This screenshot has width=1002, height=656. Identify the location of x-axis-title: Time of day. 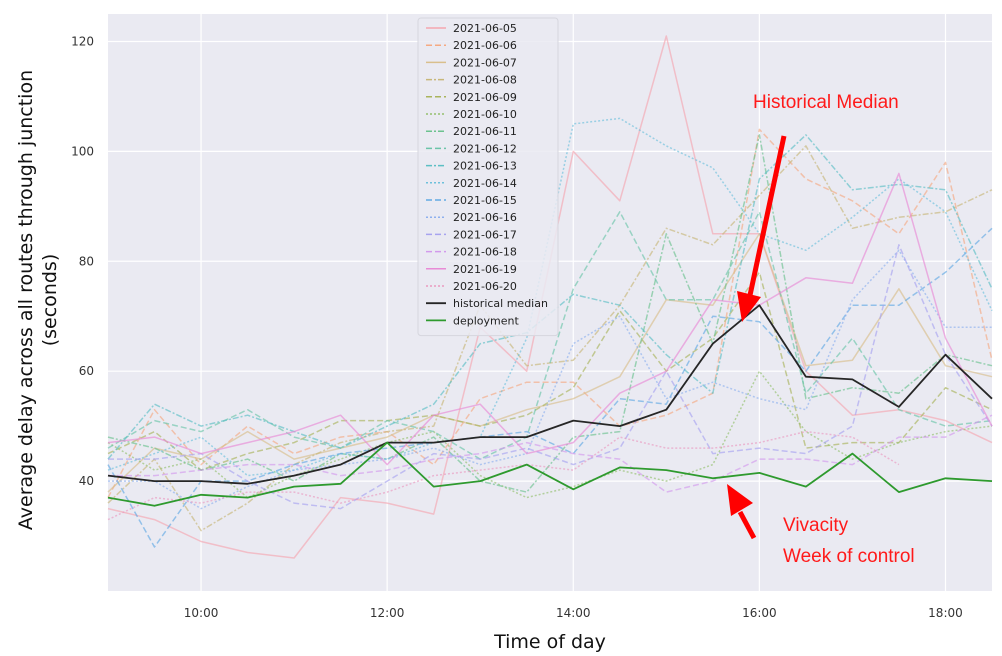
(549, 642).